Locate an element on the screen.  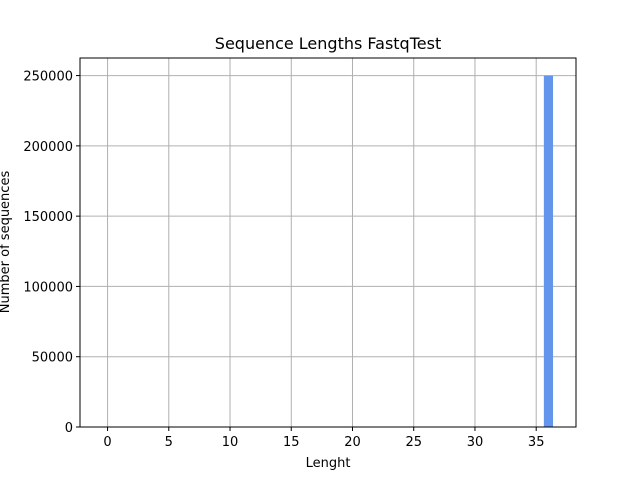
y-tick-label: 0 is located at coordinates (69, 428).